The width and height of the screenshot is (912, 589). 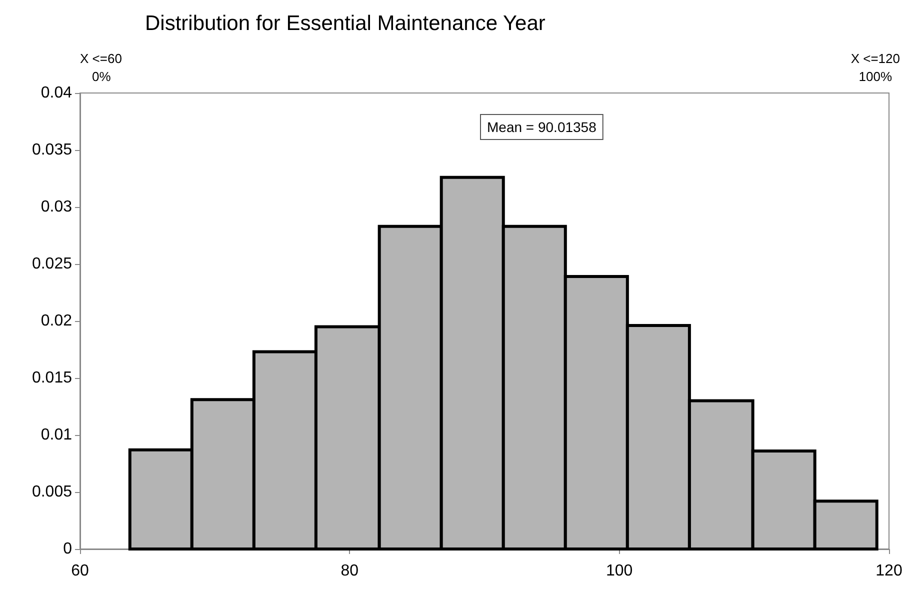 What do you see at coordinates (52, 264) in the screenshot?
I see `y-tick-label: 0.025` at bounding box center [52, 264].